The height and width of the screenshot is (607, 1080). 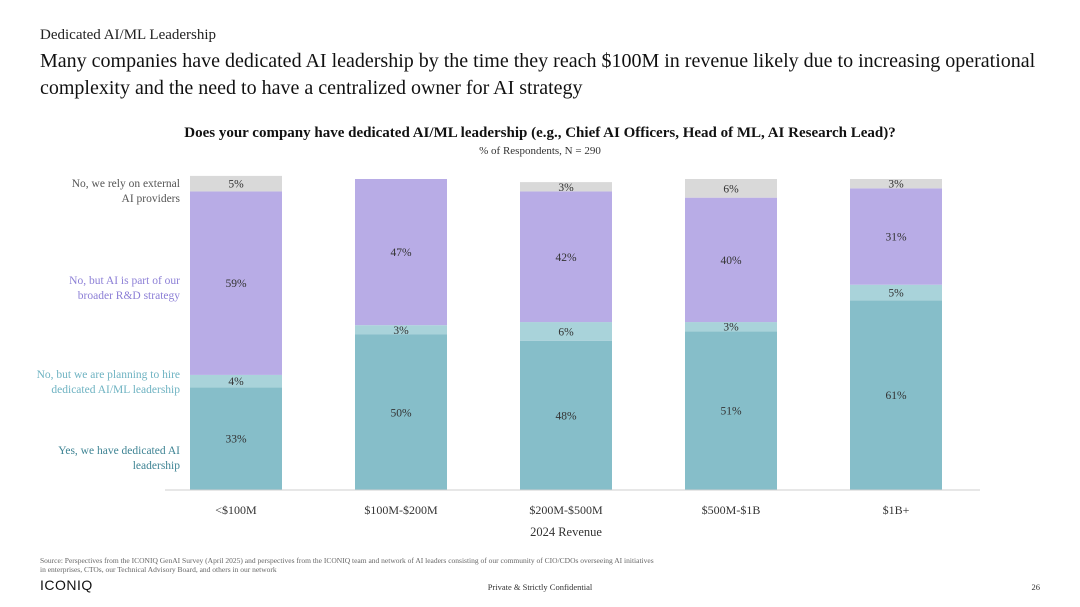 I want to click on x-tick-label: $200M-$500M, so click(x=566, y=510).